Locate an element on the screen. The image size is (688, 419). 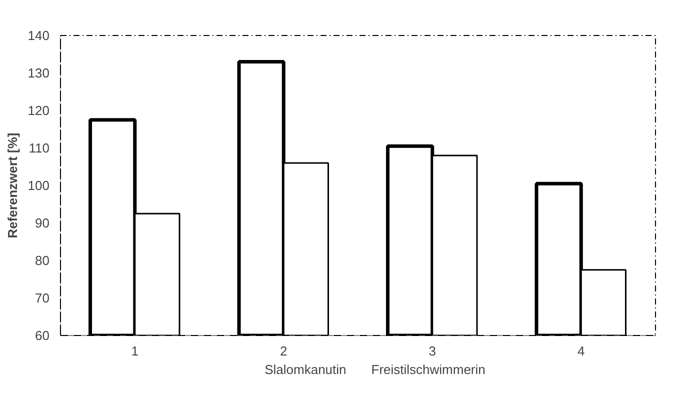
x-tick-label: 1 is located at coordinates (134, 351).